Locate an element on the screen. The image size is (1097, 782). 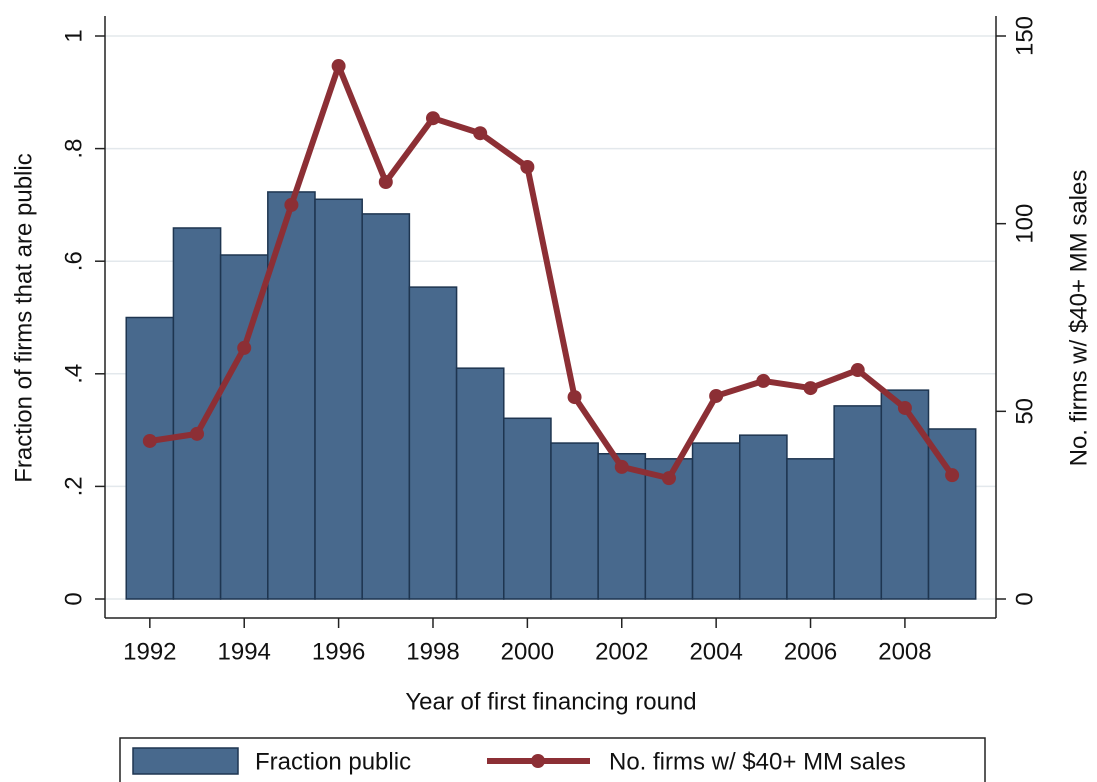
y-axis-label: Fraction of firms that are public is located at coordinates (23, 317).